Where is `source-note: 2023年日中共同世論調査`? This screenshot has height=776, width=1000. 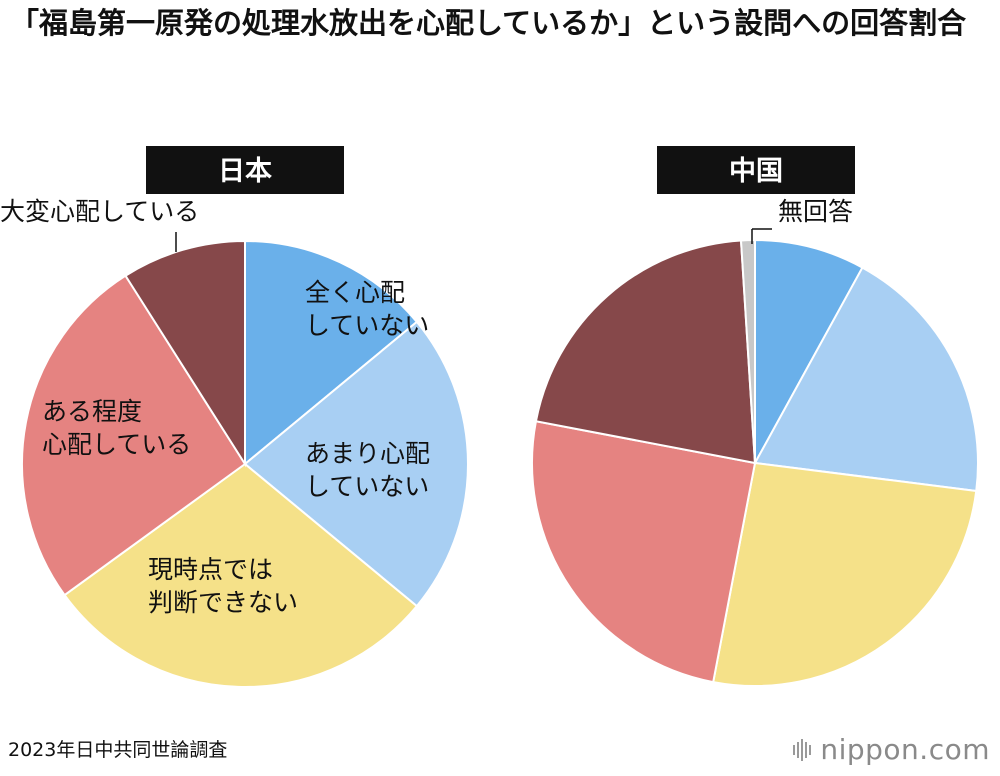
source-note: 2023年日中共同世論調査 is located at coordinates (118, 750).